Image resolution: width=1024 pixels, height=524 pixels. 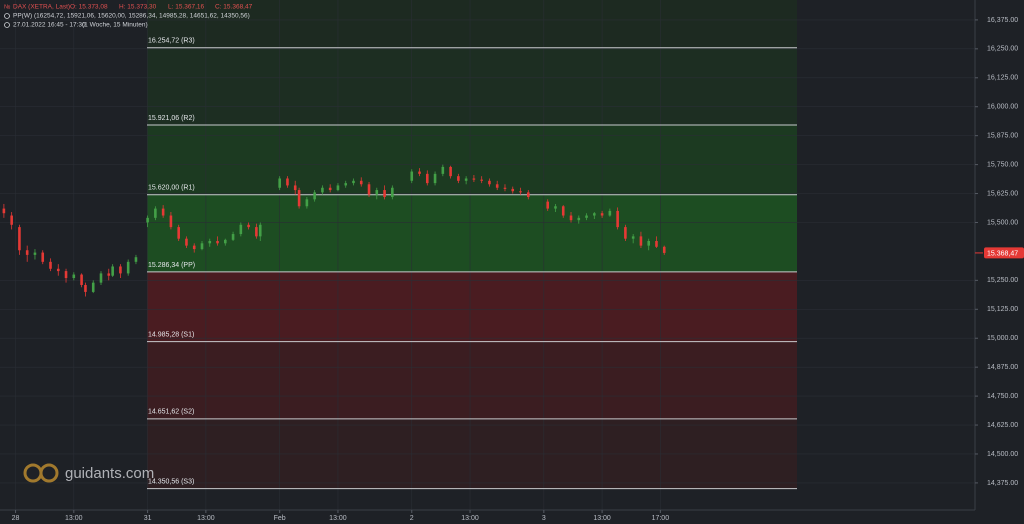 What do you see at coordinates (148, 518) in the screenshot?
I see `x-tick-label: 31` at bounding box center [148, 518].